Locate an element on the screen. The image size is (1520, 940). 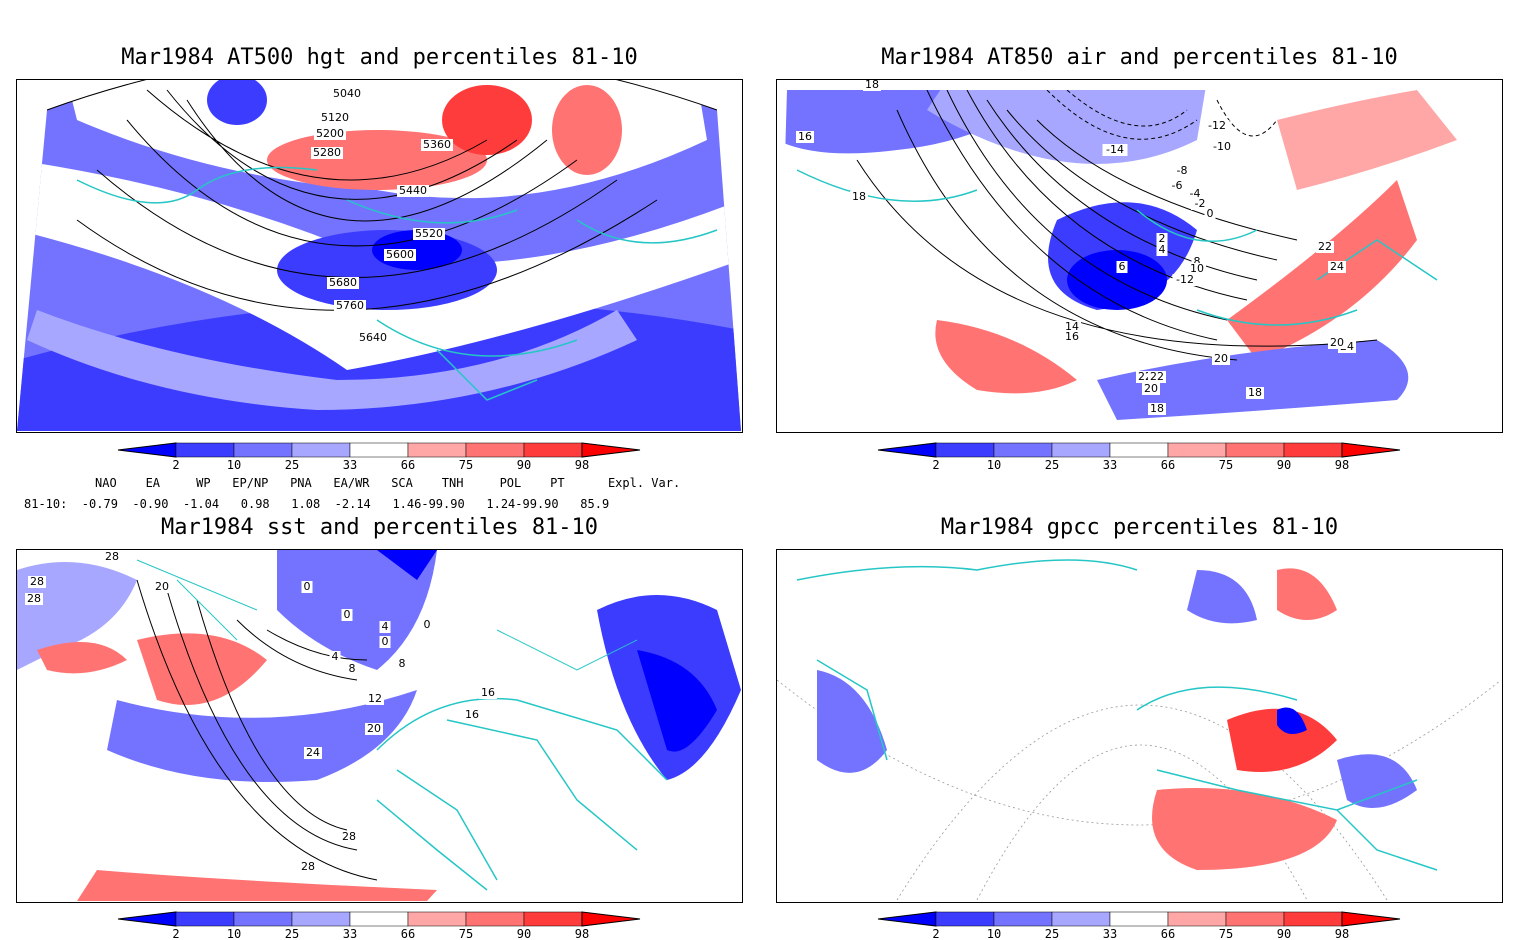
contour-label: 4 is located at coordinates (335, 656).